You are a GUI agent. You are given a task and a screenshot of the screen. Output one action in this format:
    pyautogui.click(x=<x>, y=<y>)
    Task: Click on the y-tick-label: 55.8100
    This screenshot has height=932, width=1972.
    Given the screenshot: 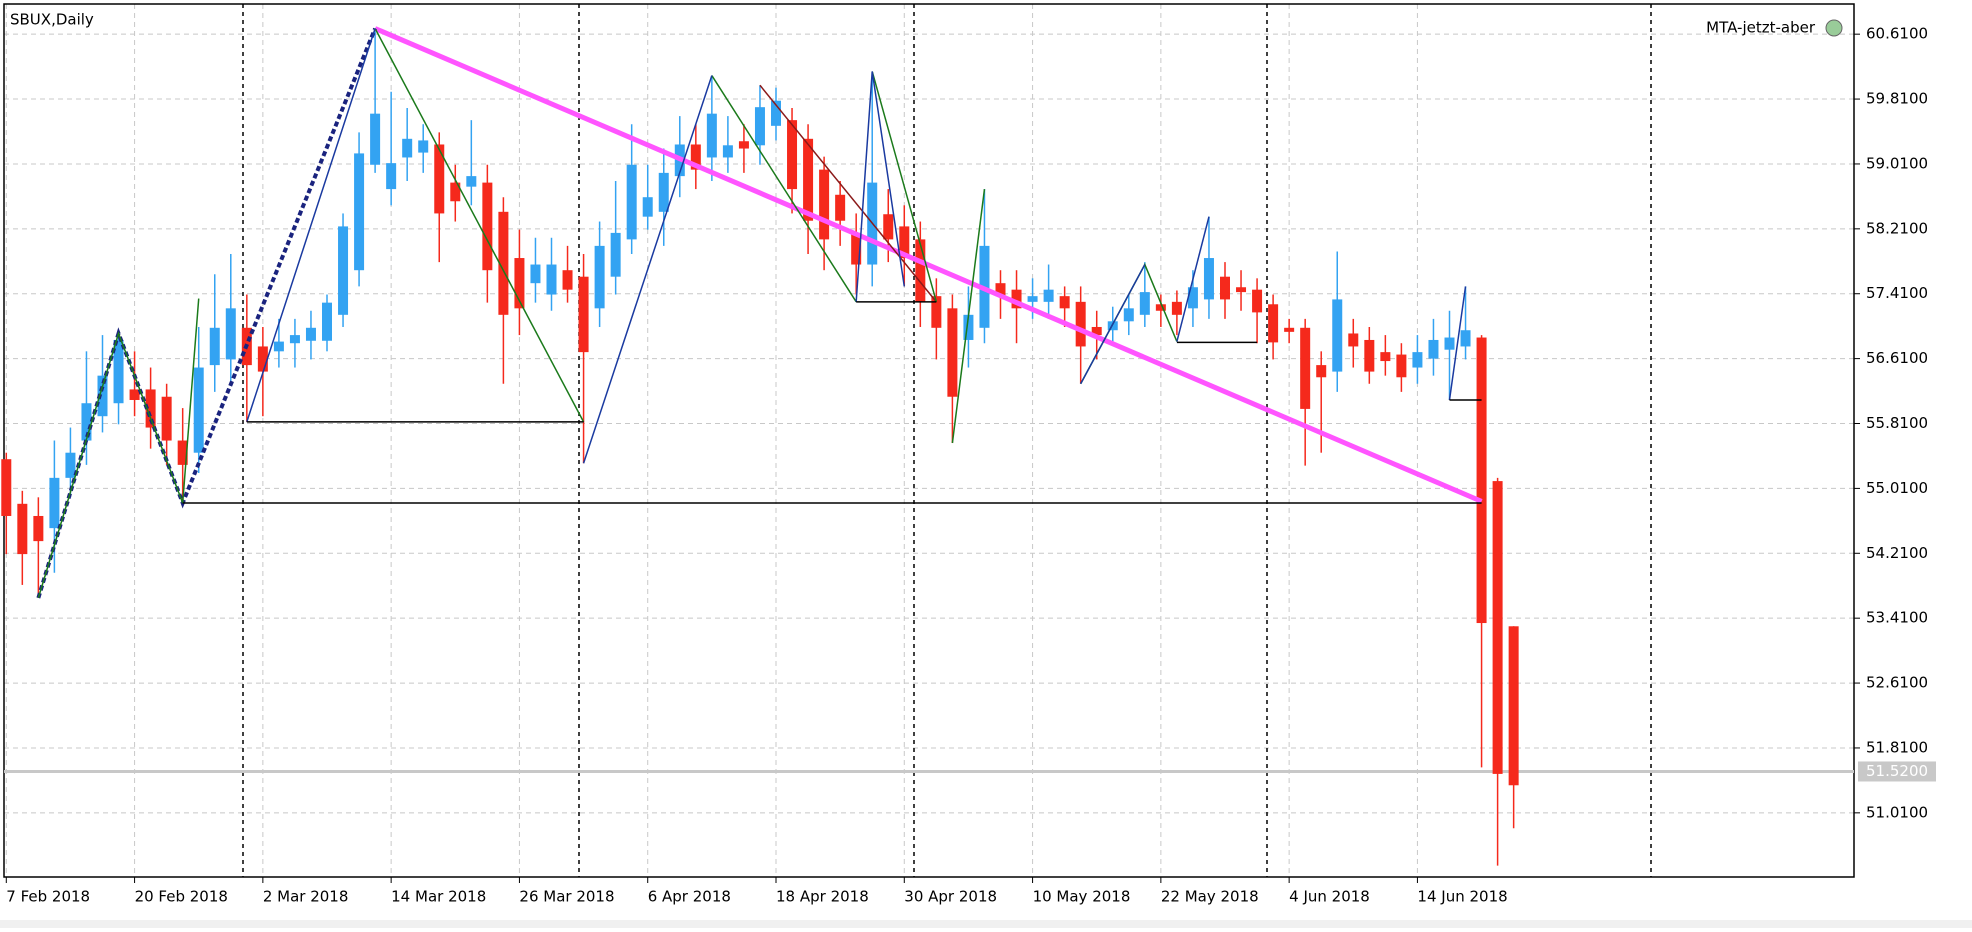 What is the action you would take?
    pyautogui.click(x=1897, y=423)
    